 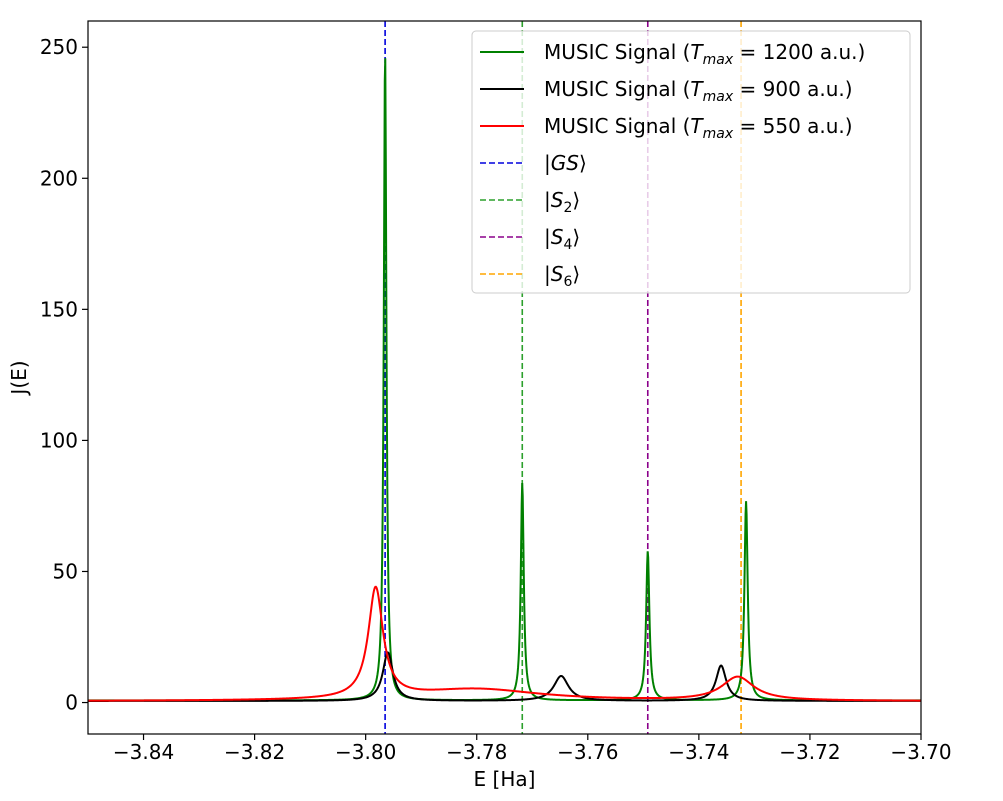 What do you see at coordinates (505, 779) in the screenshot?
I see `x-axis-title: E [Ha]` at bounding box center [505, 779].